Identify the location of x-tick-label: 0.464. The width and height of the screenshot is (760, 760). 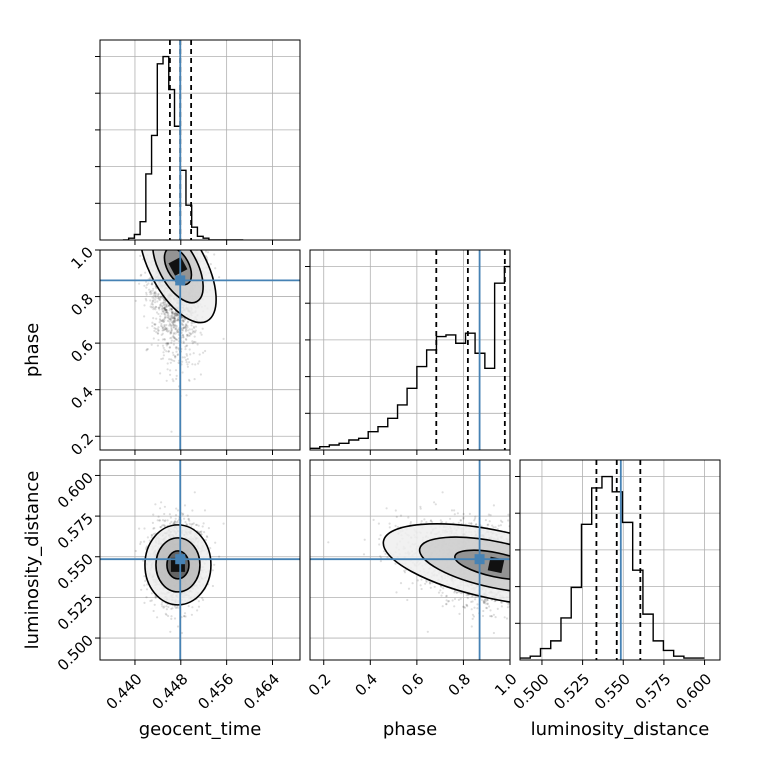
(261, 691).